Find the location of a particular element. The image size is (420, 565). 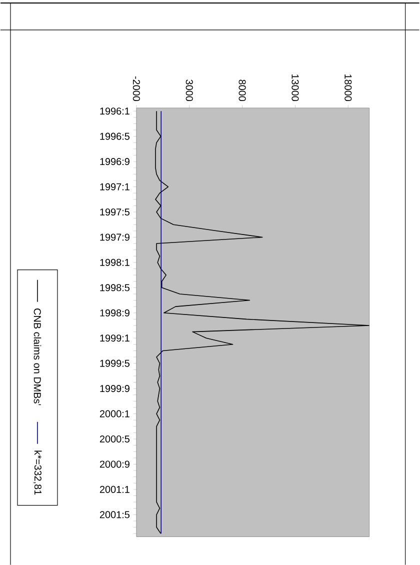

y-tick-label: 1997:9 is located at coordinates (115, 237).